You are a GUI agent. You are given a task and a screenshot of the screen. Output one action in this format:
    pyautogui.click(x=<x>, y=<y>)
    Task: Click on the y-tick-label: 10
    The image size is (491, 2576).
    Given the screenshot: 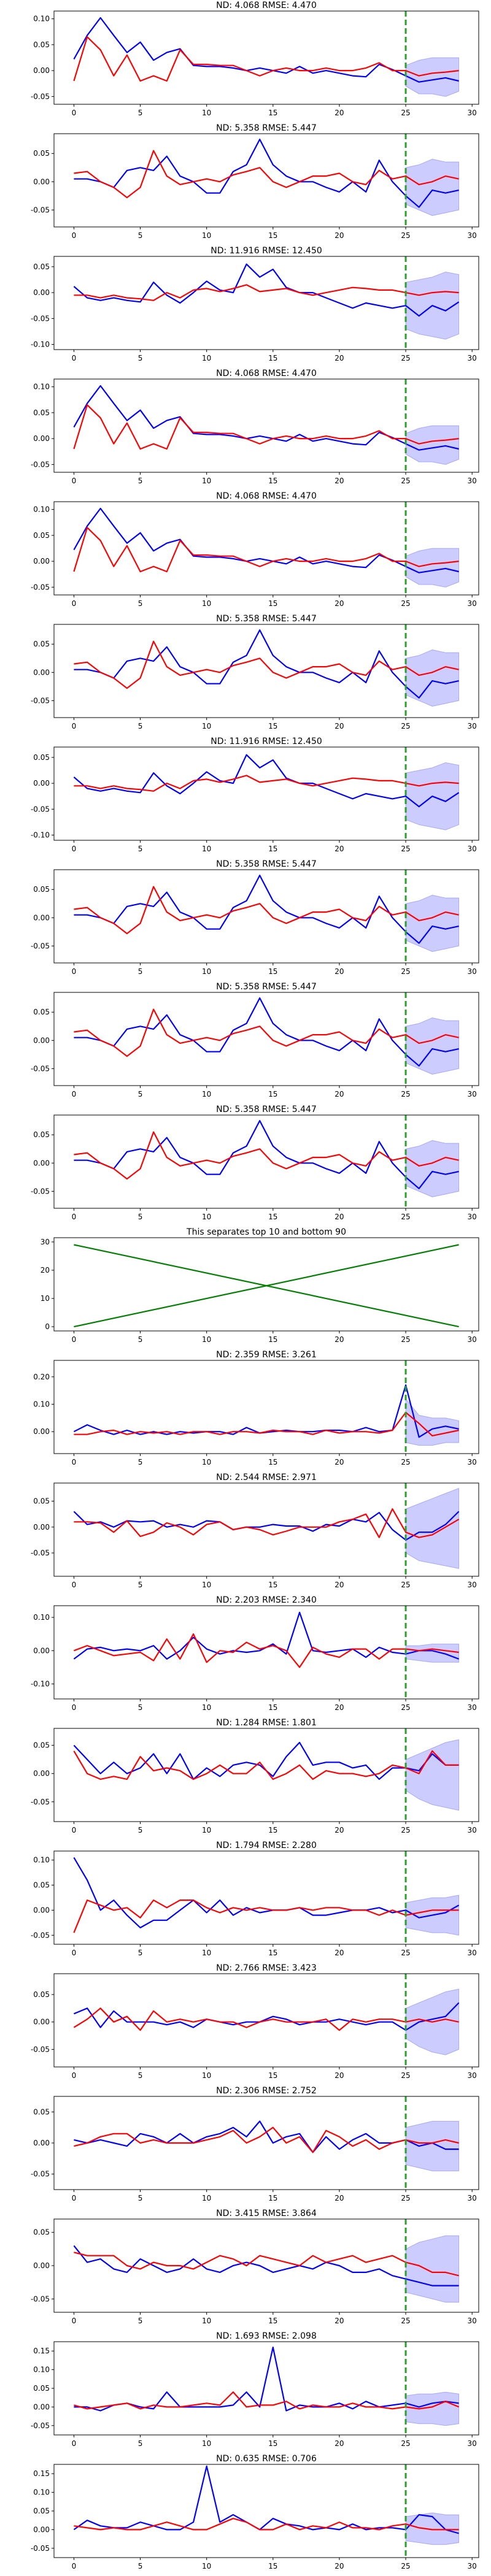 What is the action you would take?
    pyautogui.click(x=45, y=1298)
    